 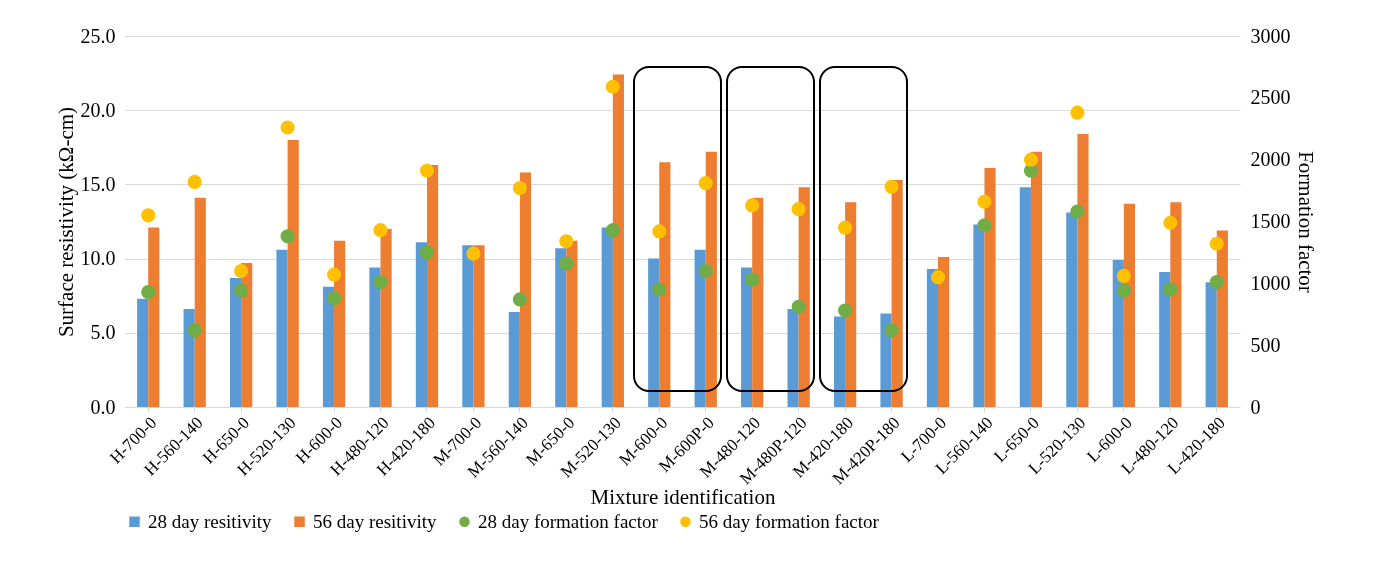 I want to click on x-axis-title: Mixture identification, so click(x=683, y=497).